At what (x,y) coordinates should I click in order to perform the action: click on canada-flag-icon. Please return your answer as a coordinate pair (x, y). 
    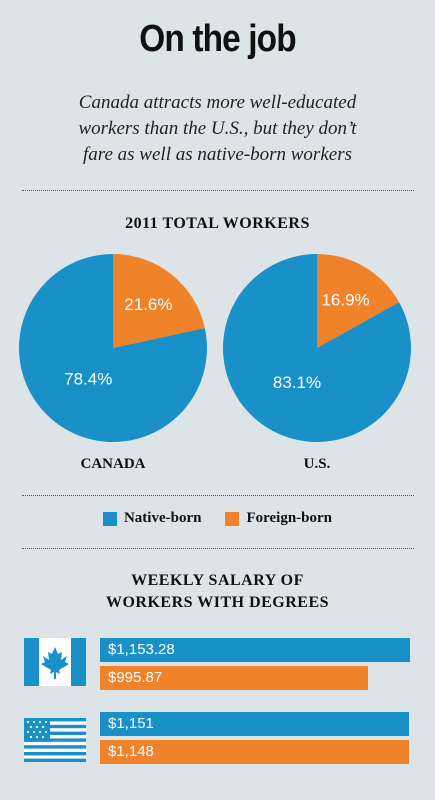
    Looking at the image, I should click on (55, 662).